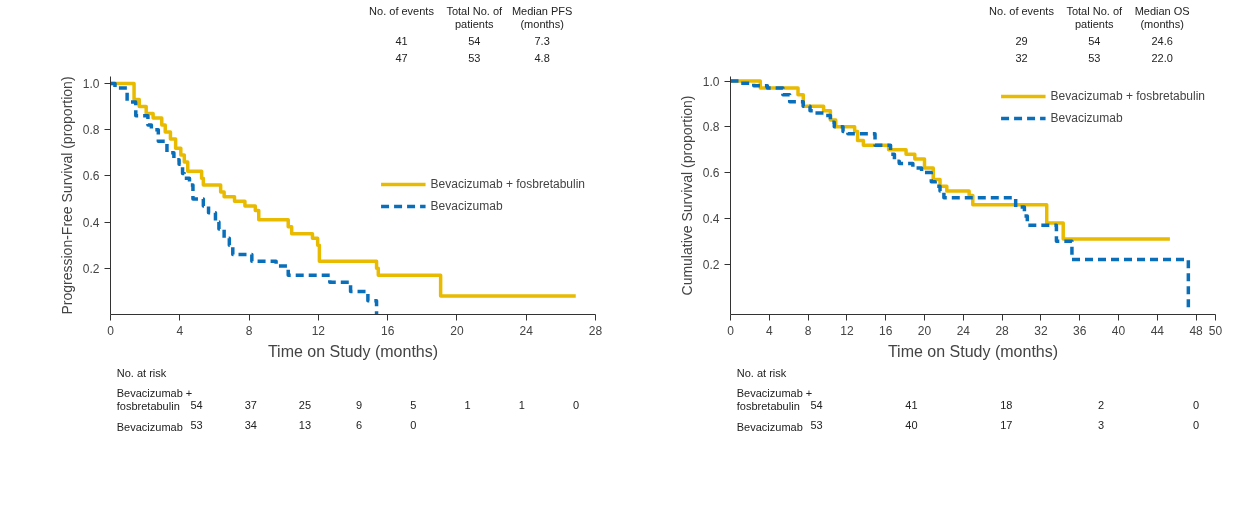 The image size is (1250, 507). What do you see at coordinates (305, 424) in the screenshot?
I see `text: 13` at bounding box center [305, 424].